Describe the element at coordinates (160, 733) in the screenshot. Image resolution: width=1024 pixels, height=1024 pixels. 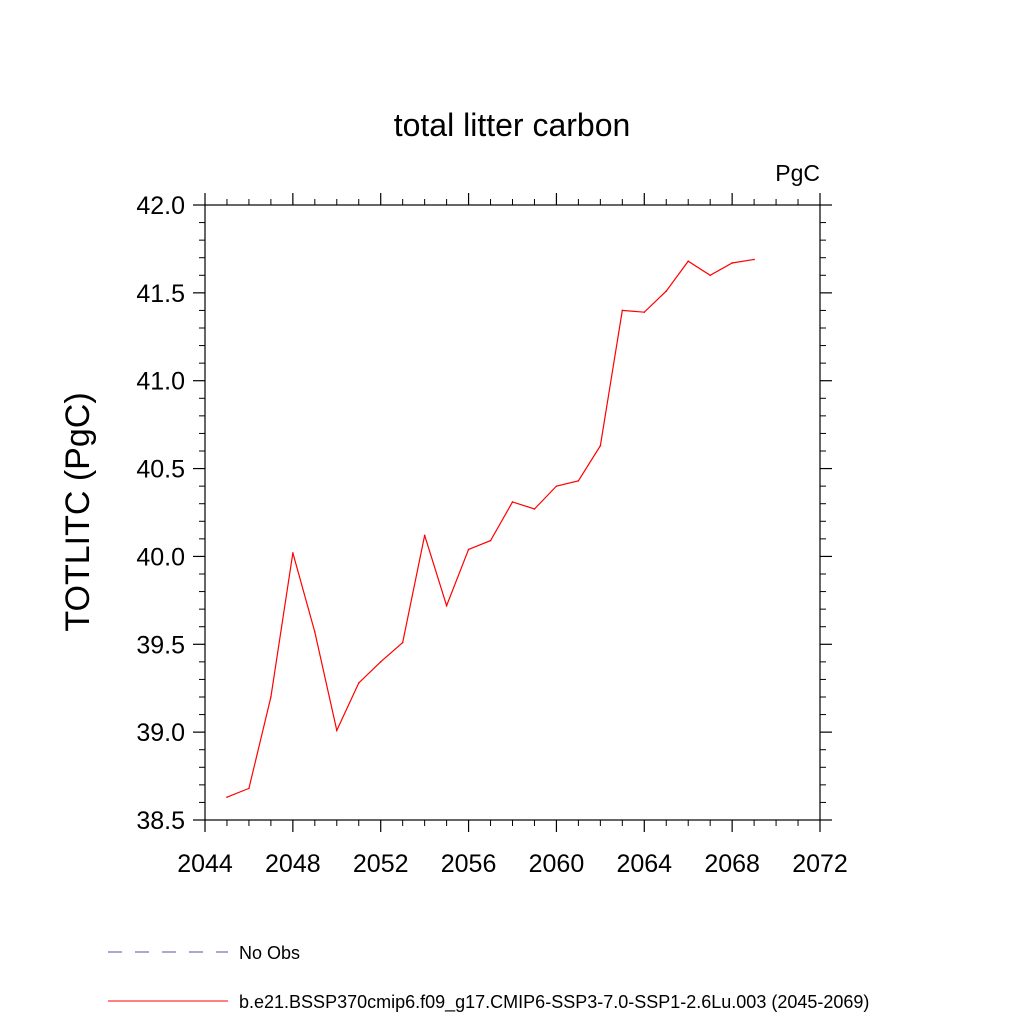
I see `y-tick-label: 39.0` at that location.